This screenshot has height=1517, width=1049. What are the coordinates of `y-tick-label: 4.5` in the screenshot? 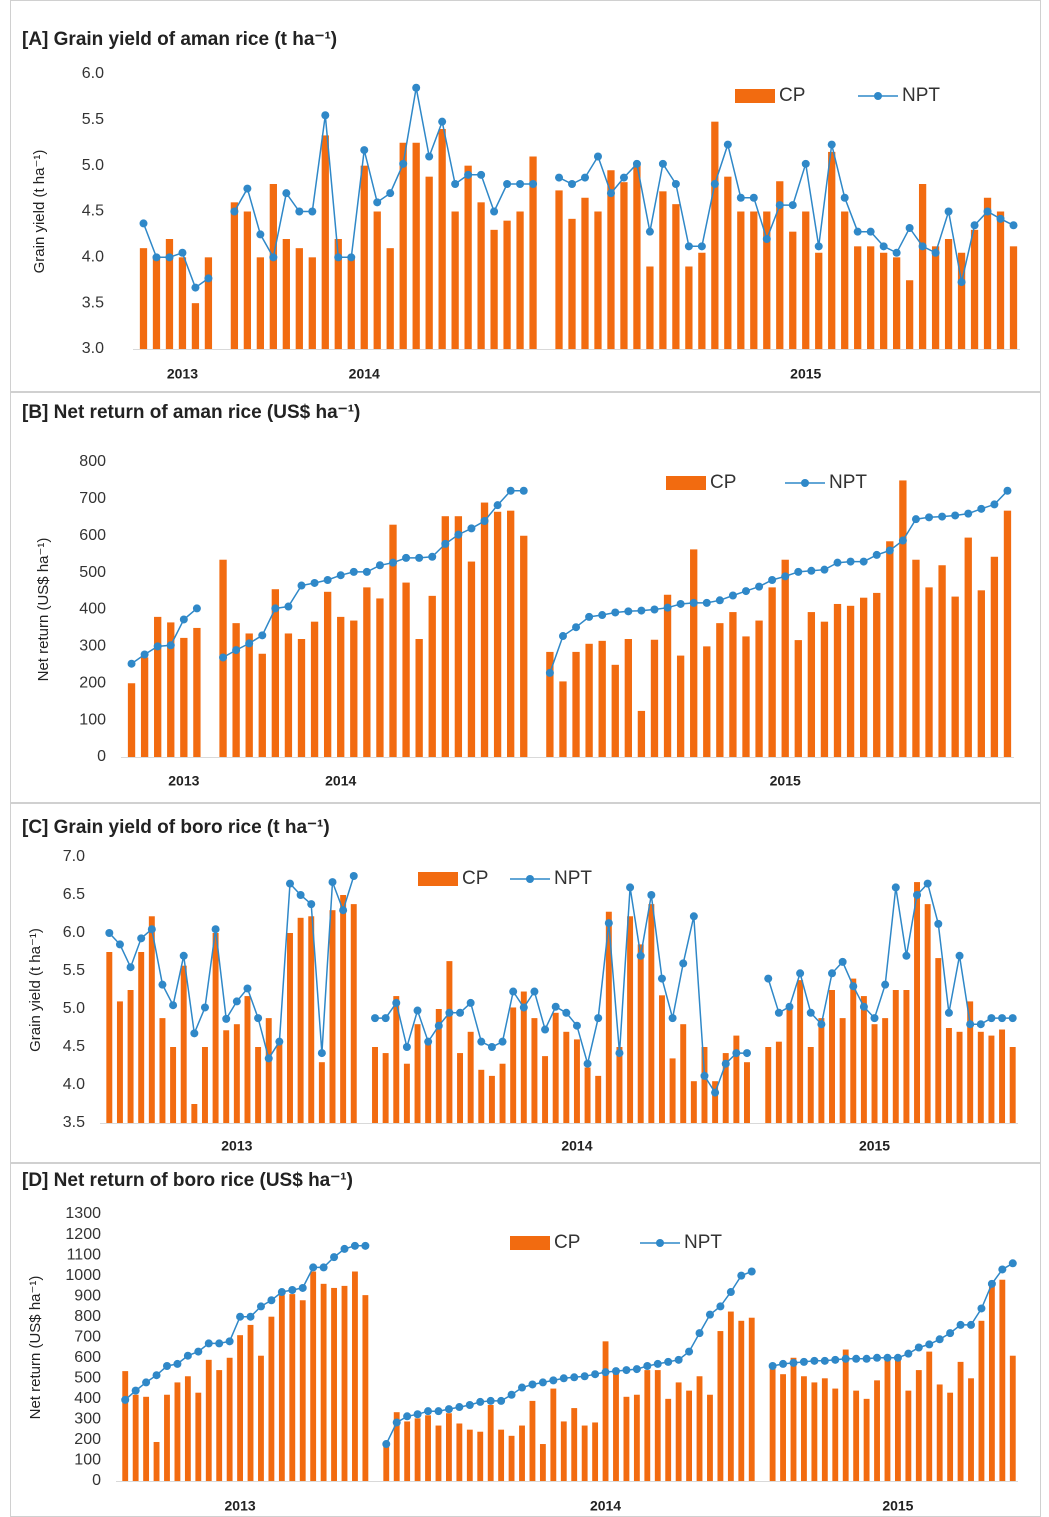 It's located at (74, 1046).